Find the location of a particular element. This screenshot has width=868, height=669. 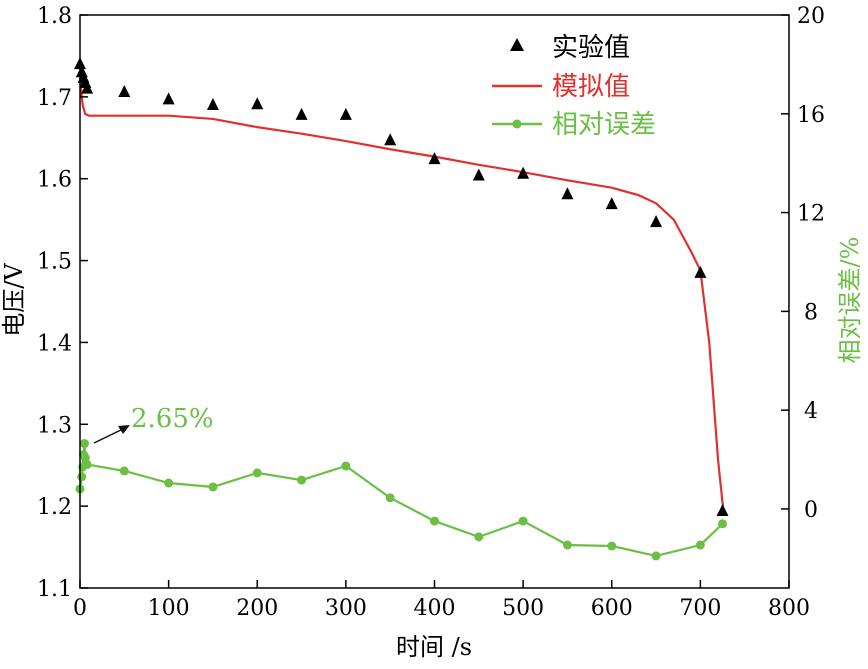

x-tick-label: 800 is located at coordinates (789, 608).